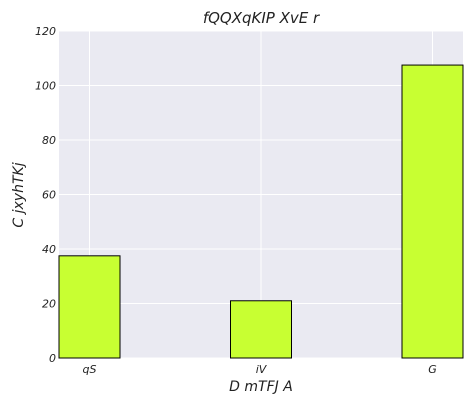  I want to click on chart-title: fQQXqKIP XvE r, so click(261, 18).